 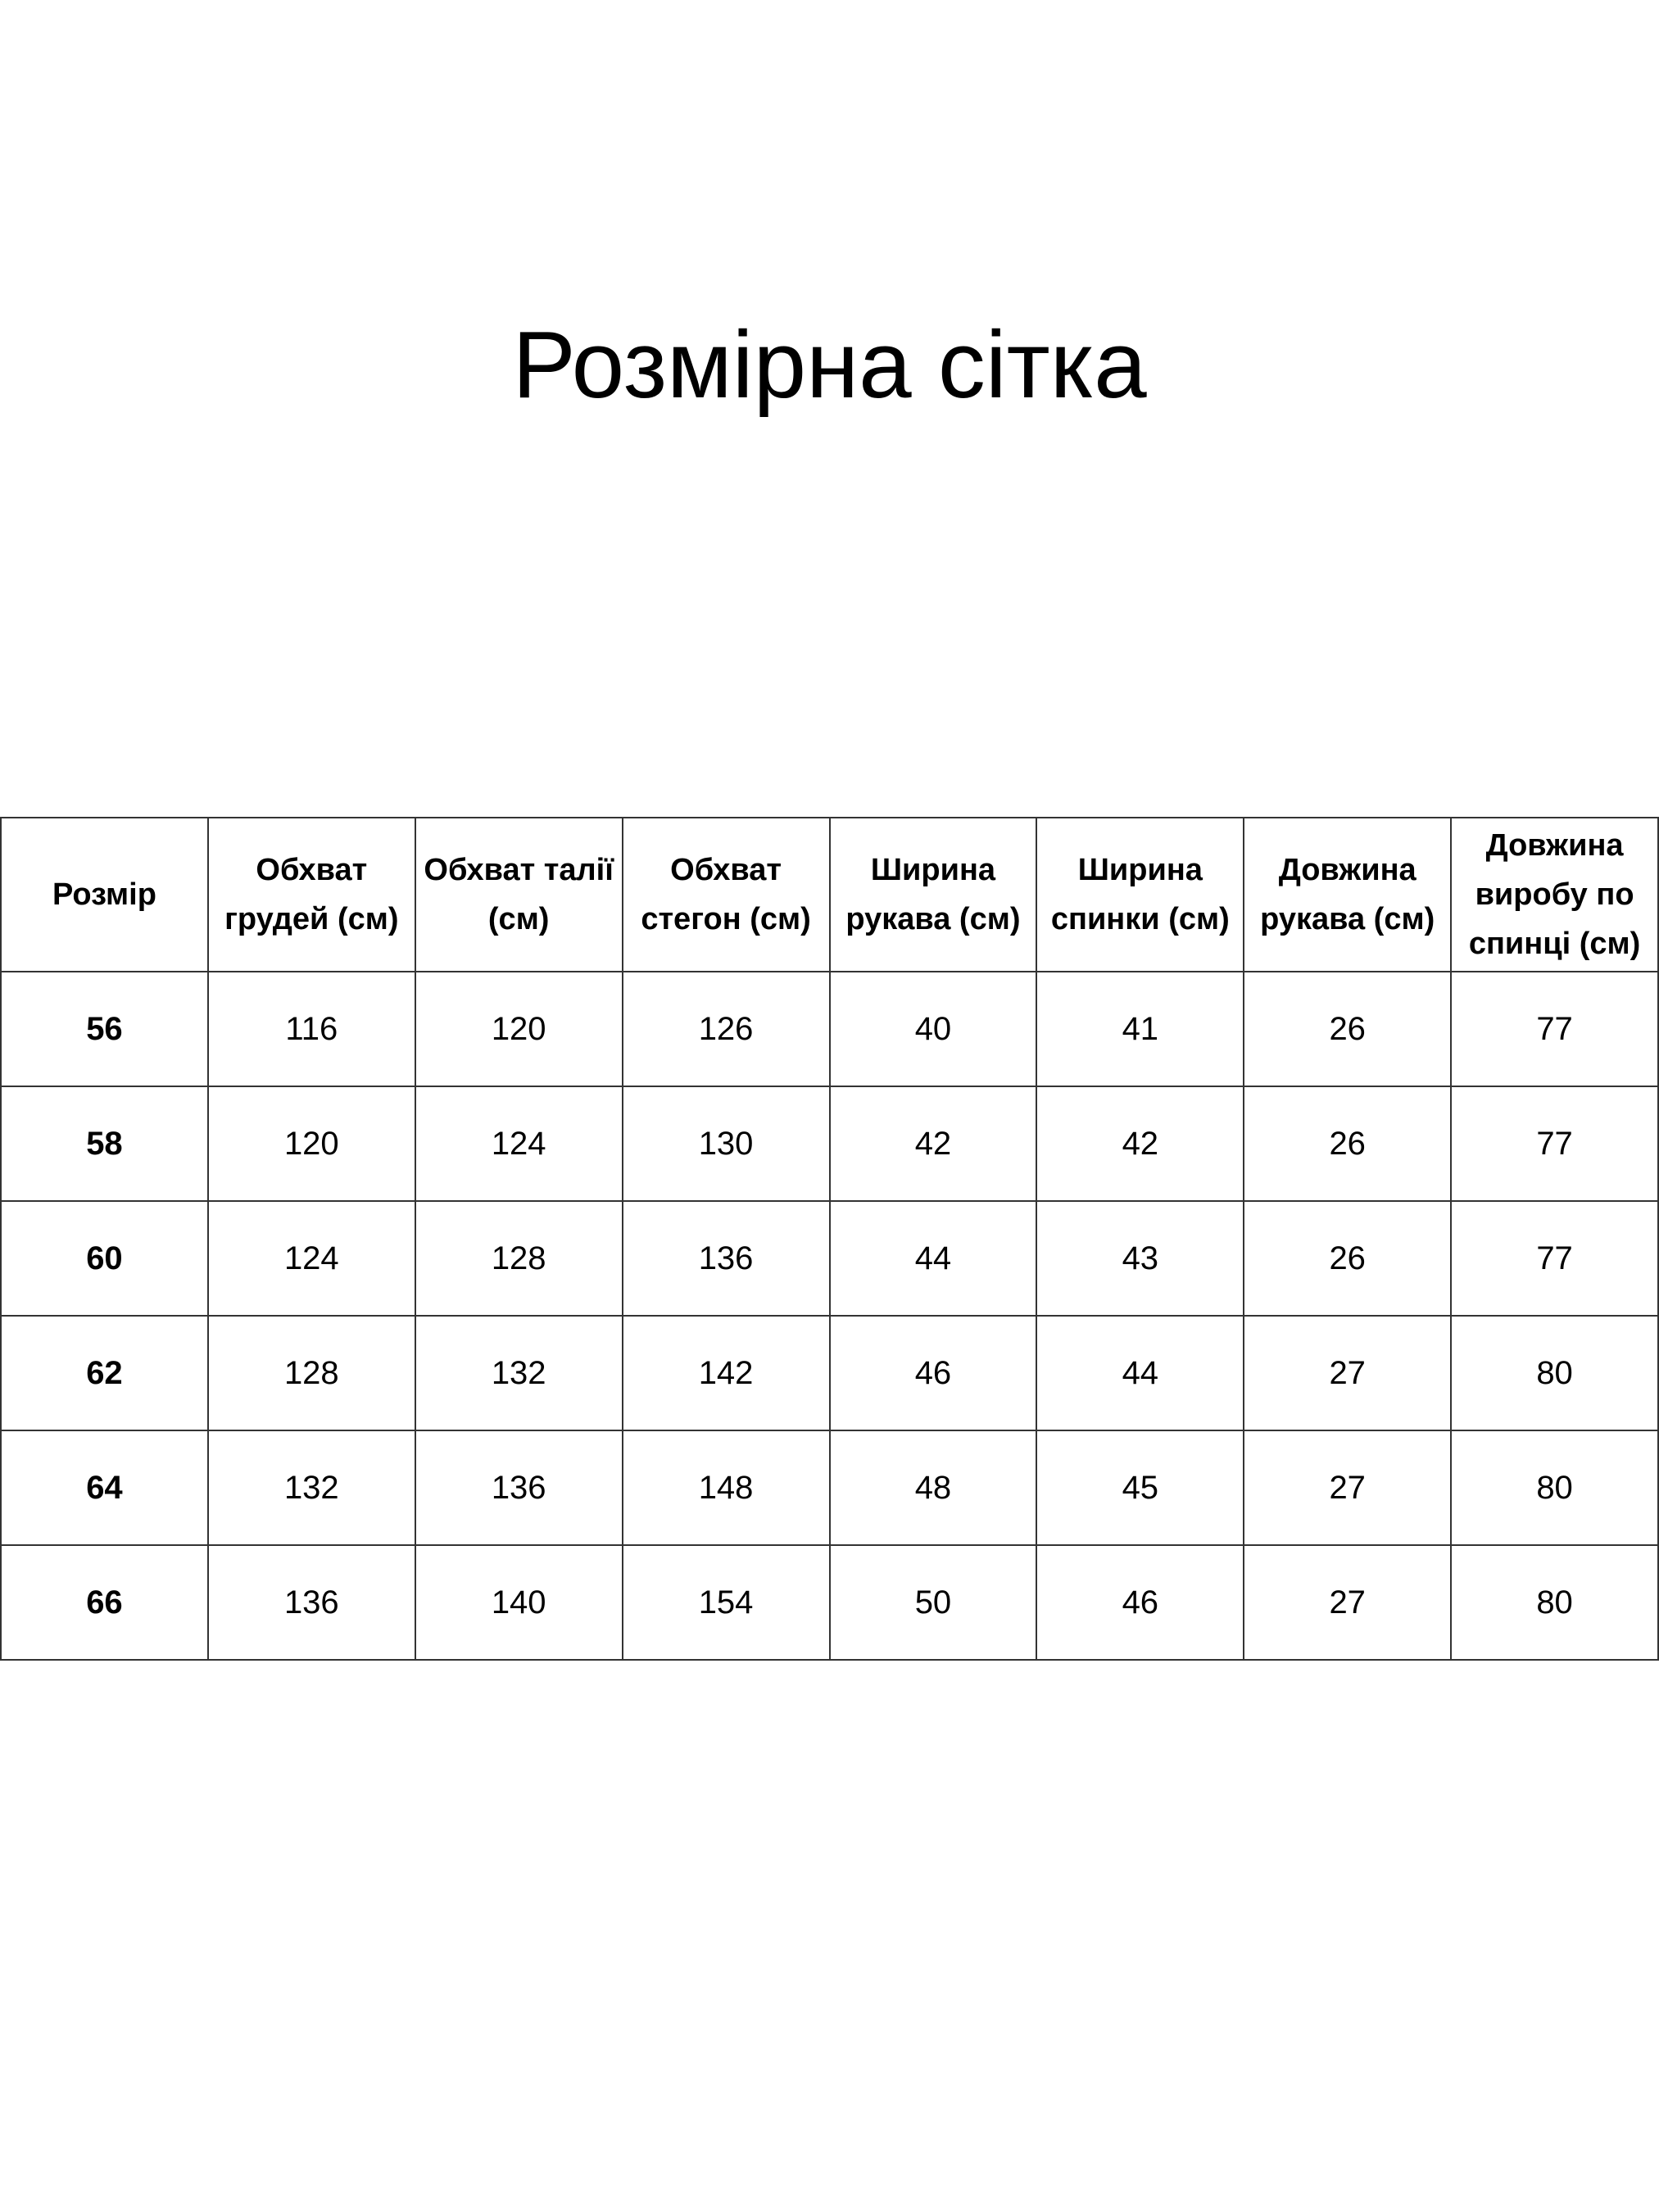 I want to click on measurement-cell: 148, so click(x=726, y=1488).